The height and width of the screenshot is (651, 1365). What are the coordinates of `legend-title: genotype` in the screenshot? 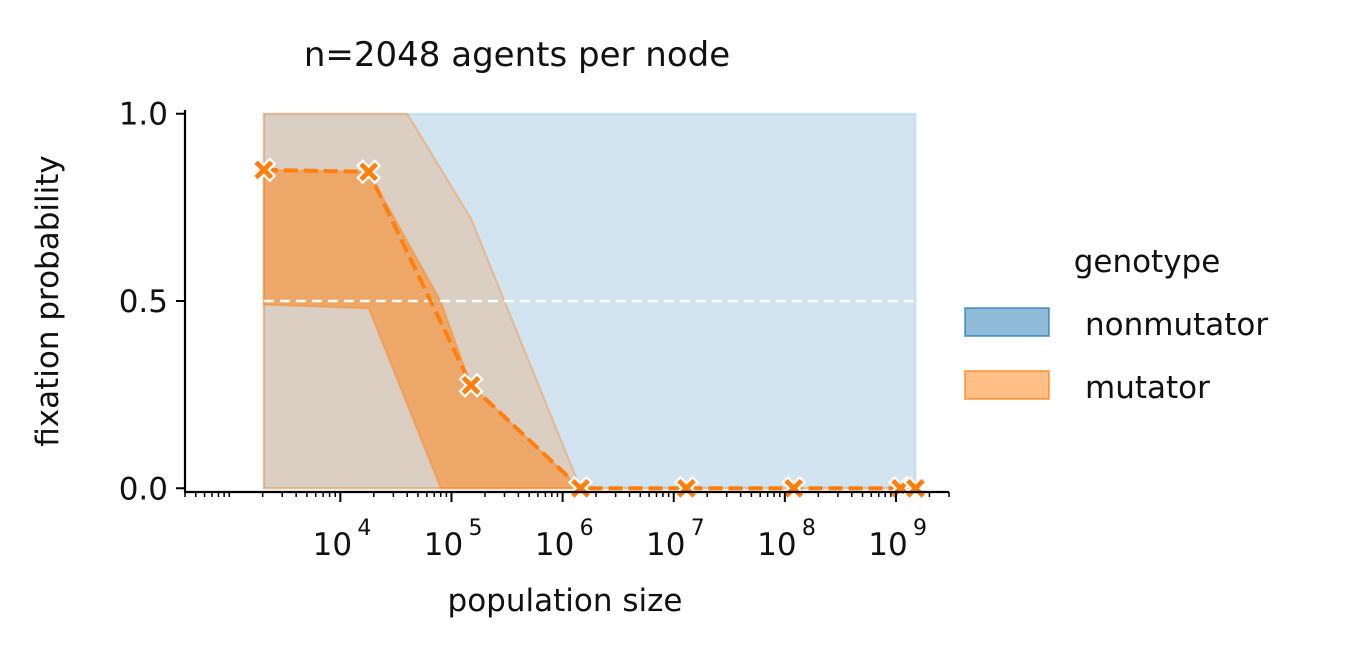 It's located at (1147, 262).